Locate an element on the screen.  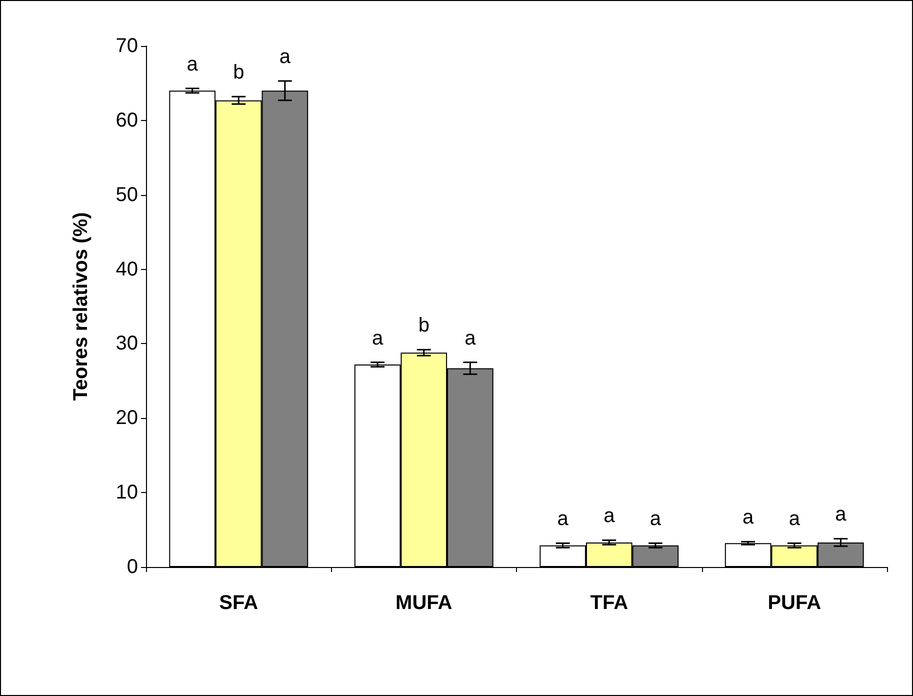
y-tick-label: 40 is located at coordinates (127, 269).